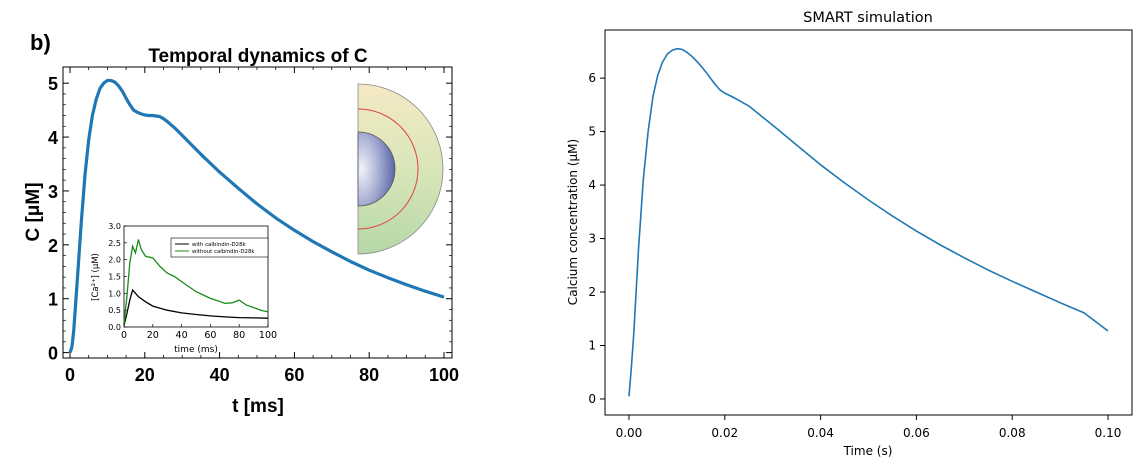  Describe the element at coordinates (258, 406) in the screenshot. I see `left-x-axis-label: t [ms]` at that location.